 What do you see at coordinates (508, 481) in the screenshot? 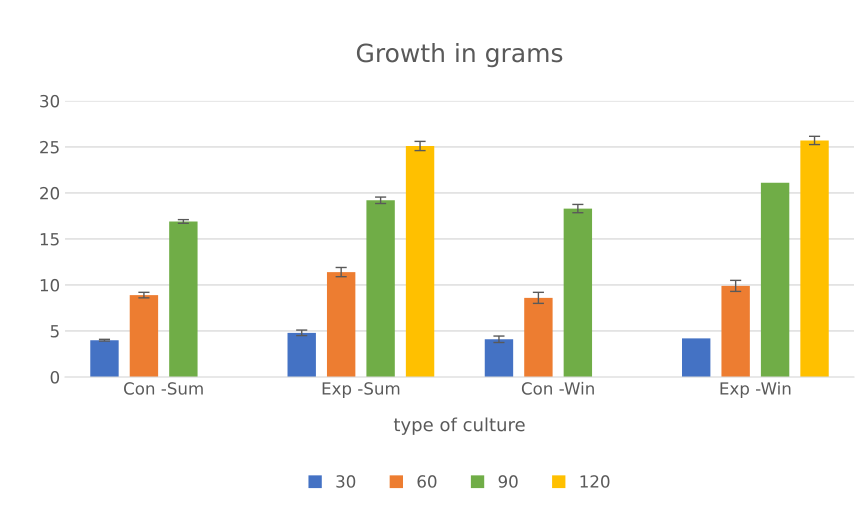
I see `legend-label: 90` at bounding box center [508, 481].